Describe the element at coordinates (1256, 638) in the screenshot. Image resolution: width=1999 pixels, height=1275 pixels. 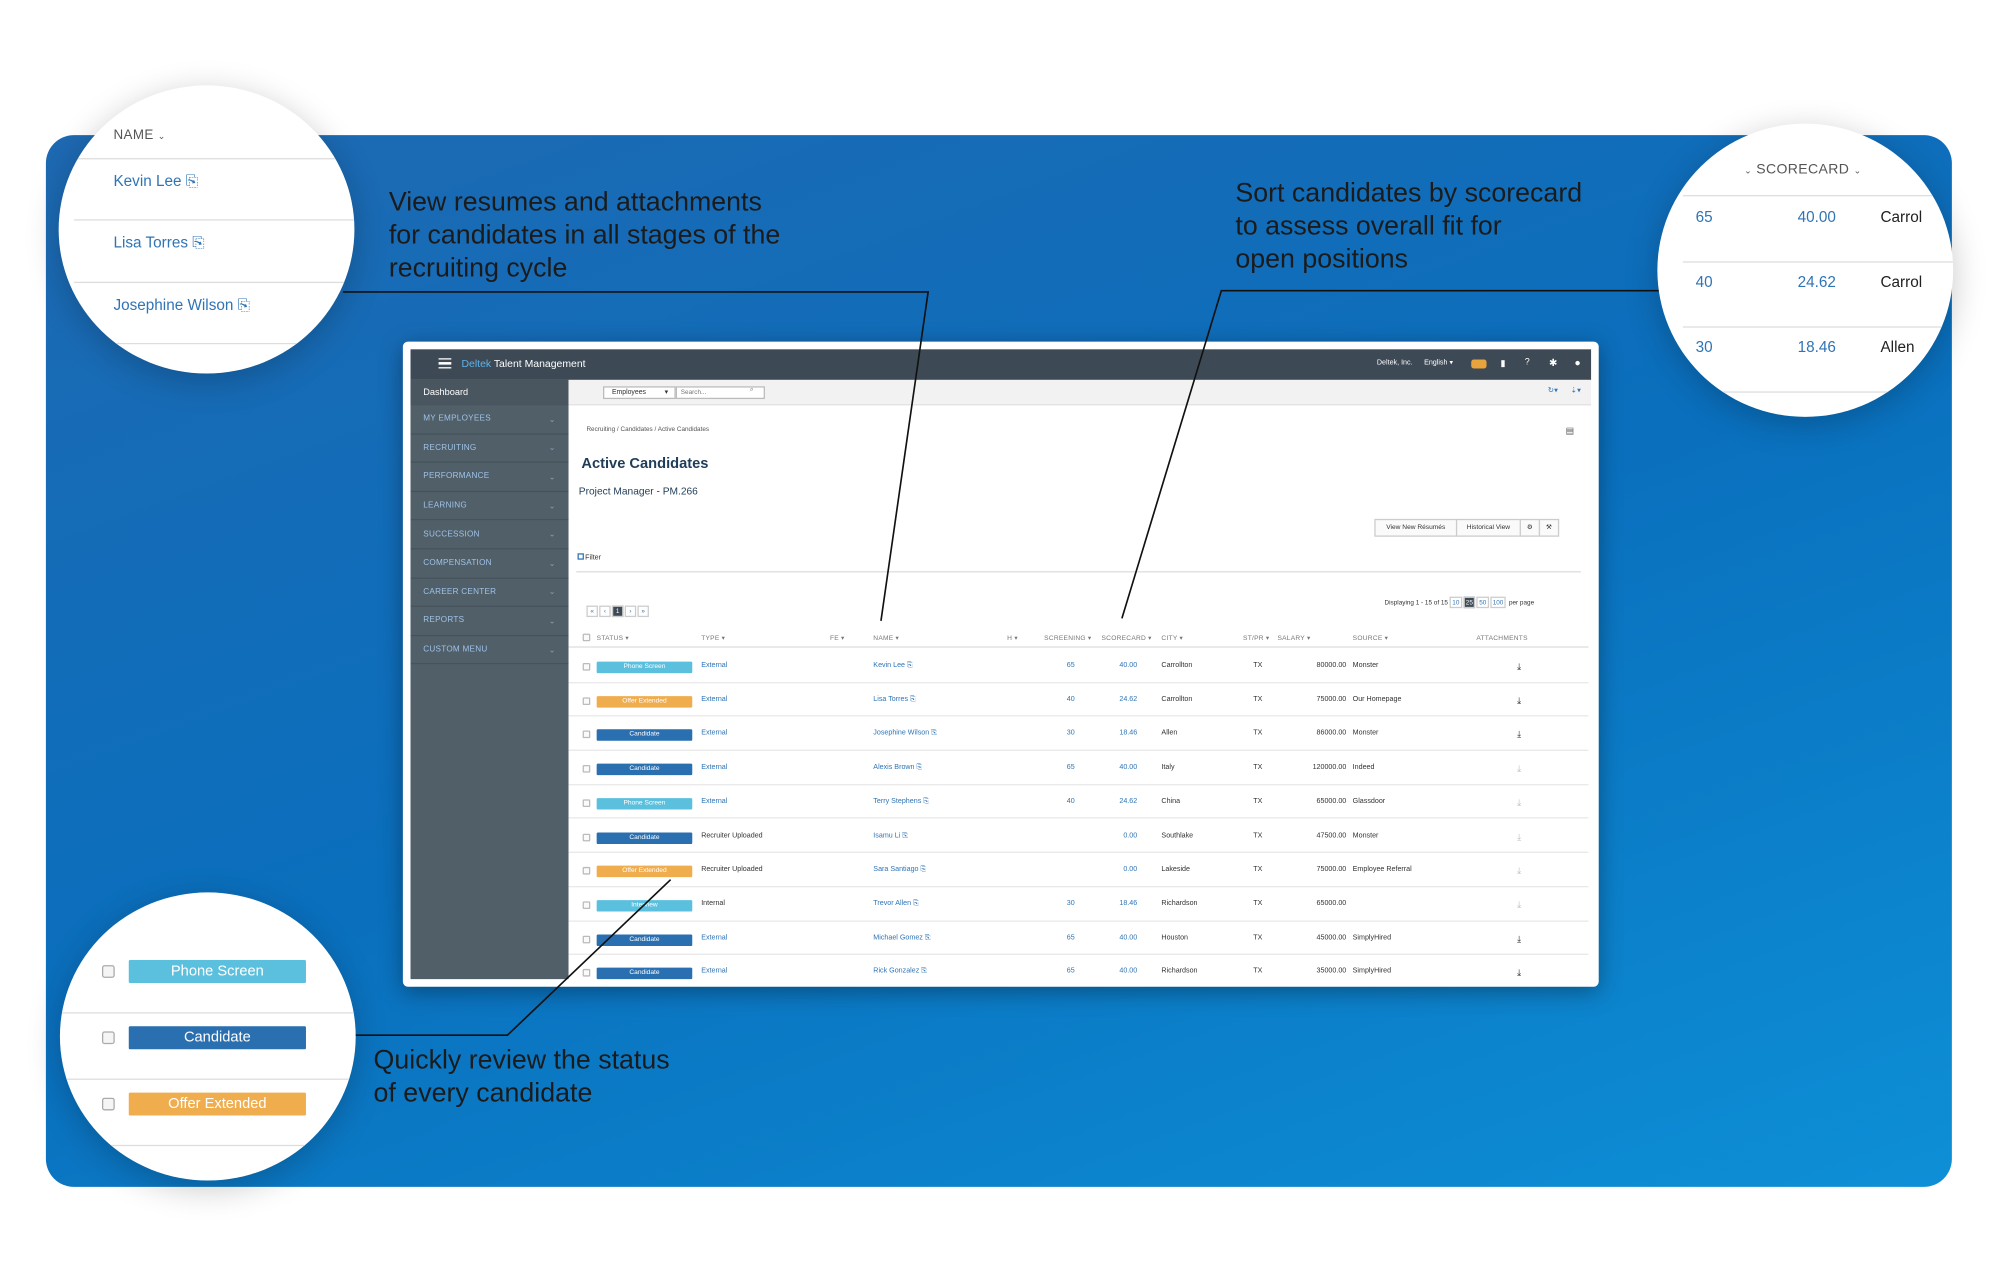
I see `column-header-st-pr: ST/PR ▾` at that location.